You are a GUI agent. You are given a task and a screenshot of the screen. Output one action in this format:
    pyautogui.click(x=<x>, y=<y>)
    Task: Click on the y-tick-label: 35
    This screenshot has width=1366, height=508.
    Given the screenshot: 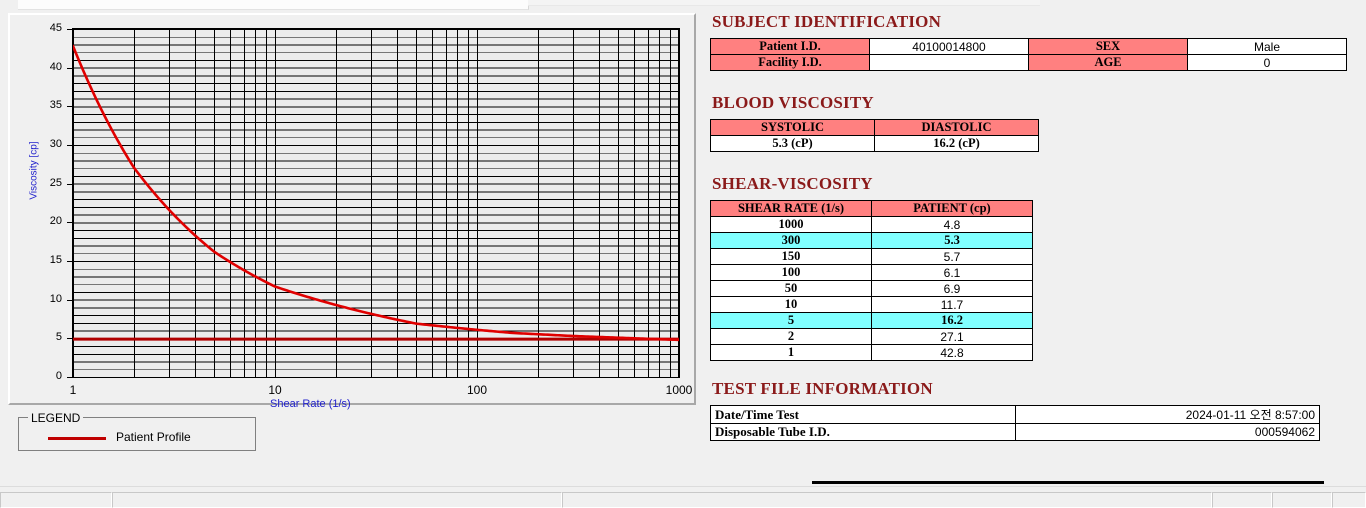 What is the action you would take?
    pyautogui.click(x=55, y=105)
    